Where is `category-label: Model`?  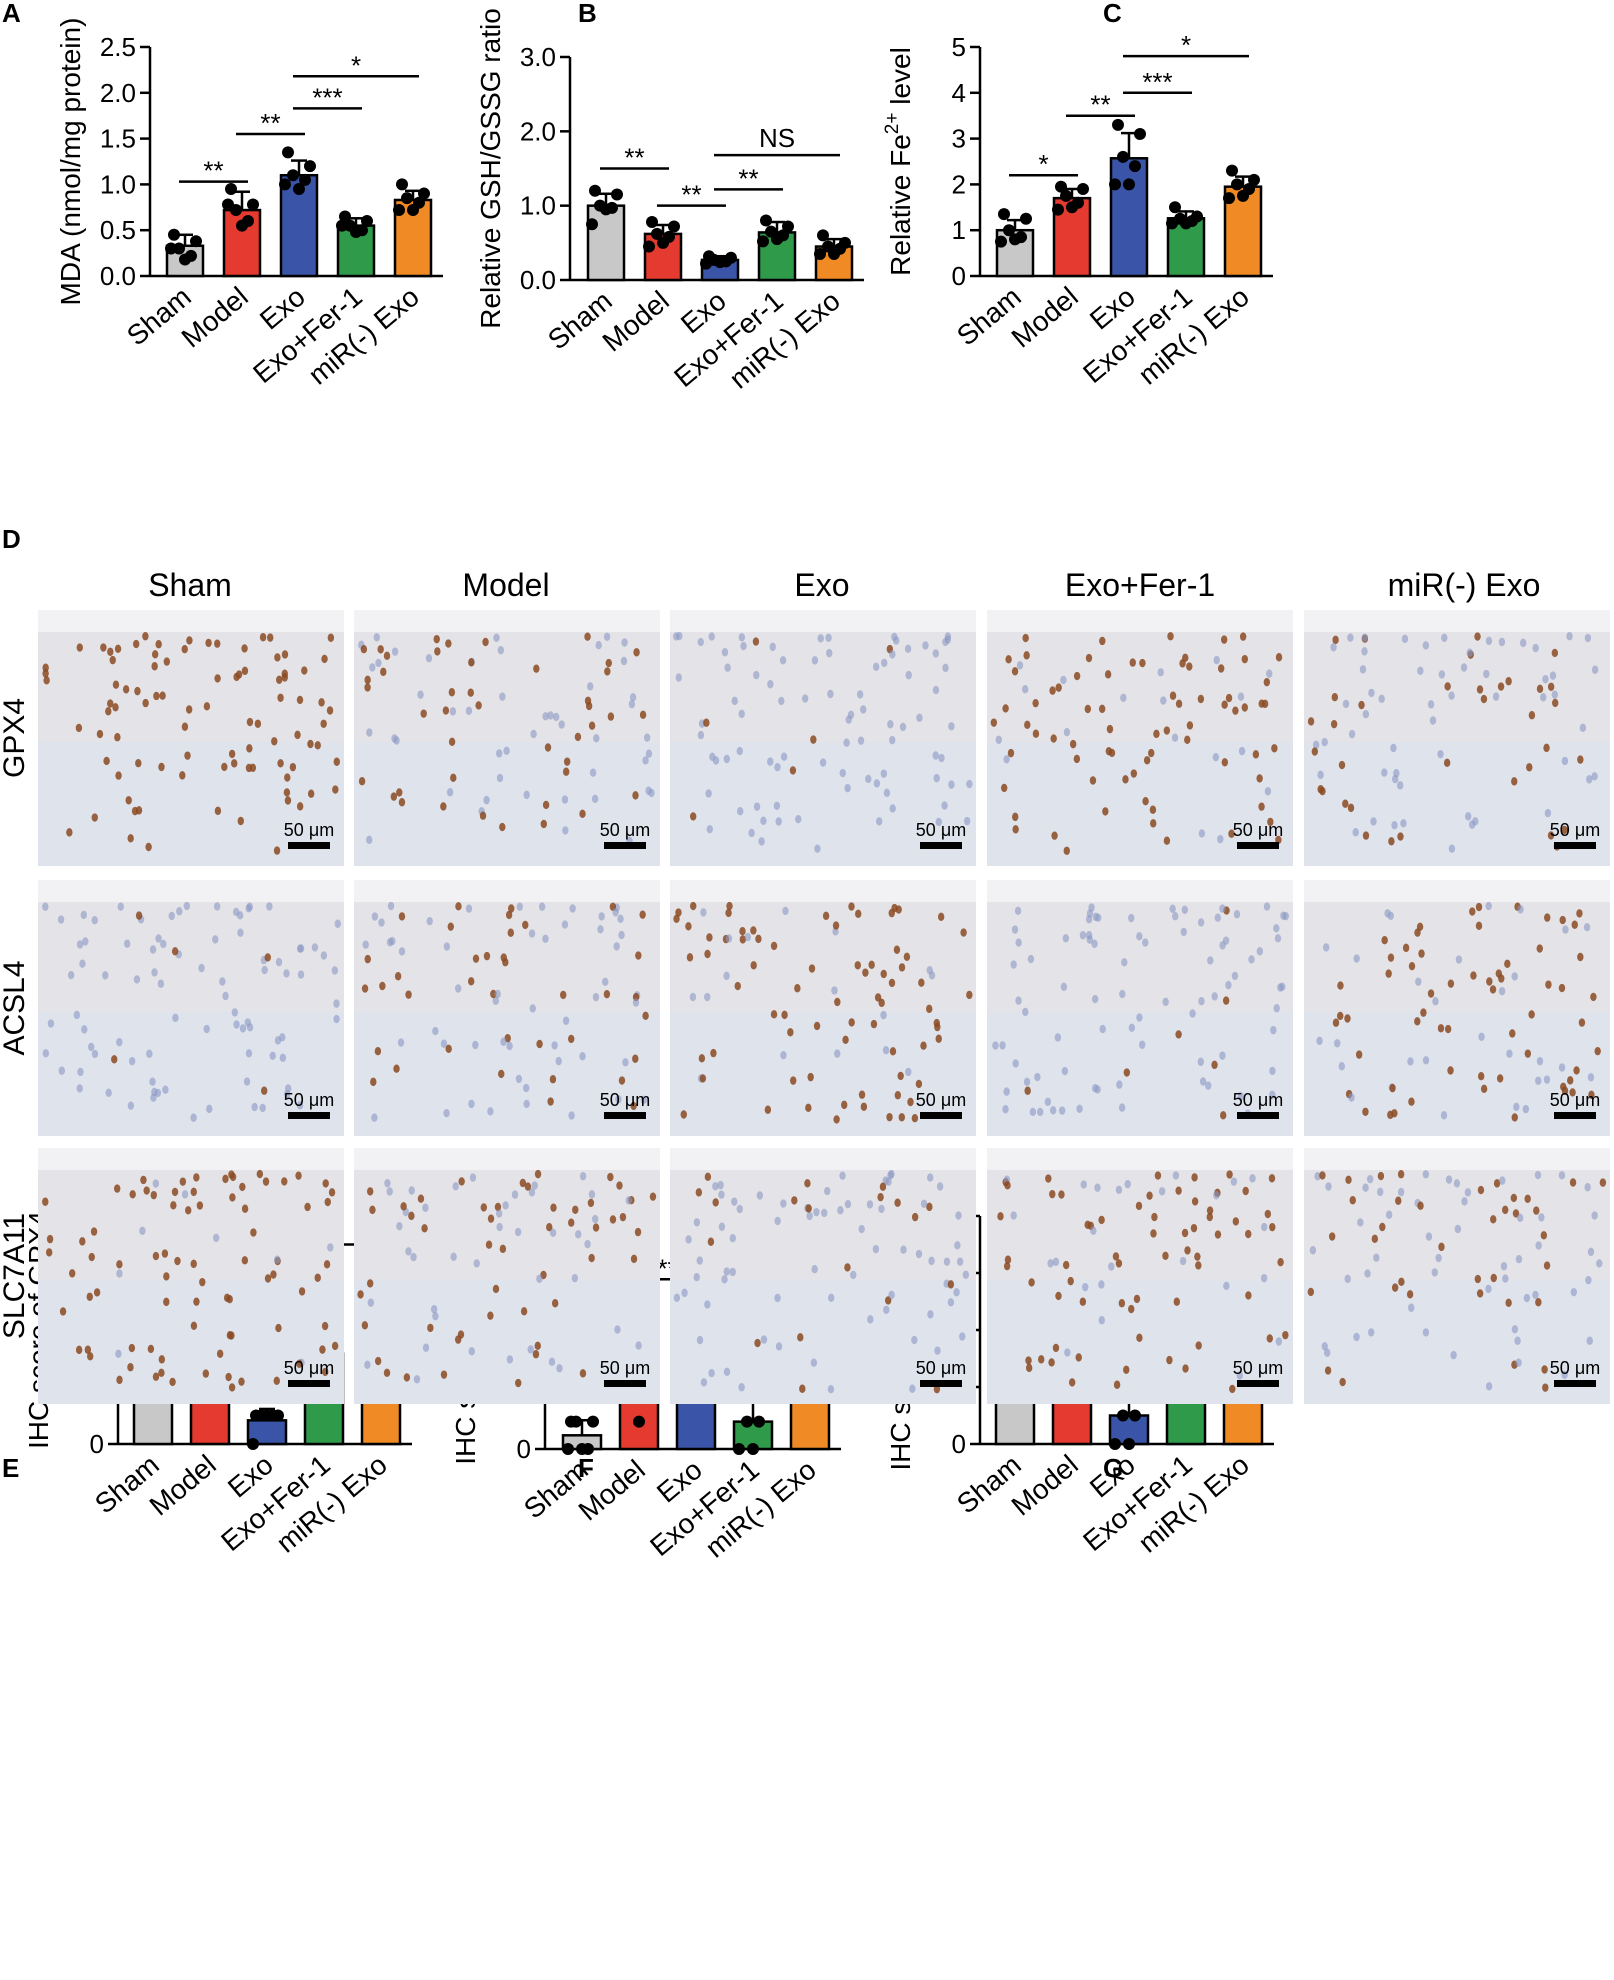 category-label: Model is located at coordinates (1045, 1485).